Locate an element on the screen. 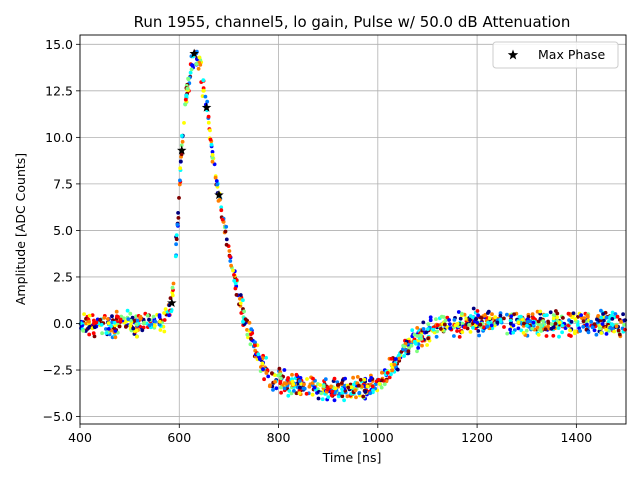  y-tick-label: 7.5 is located at coordinates (63, 183).